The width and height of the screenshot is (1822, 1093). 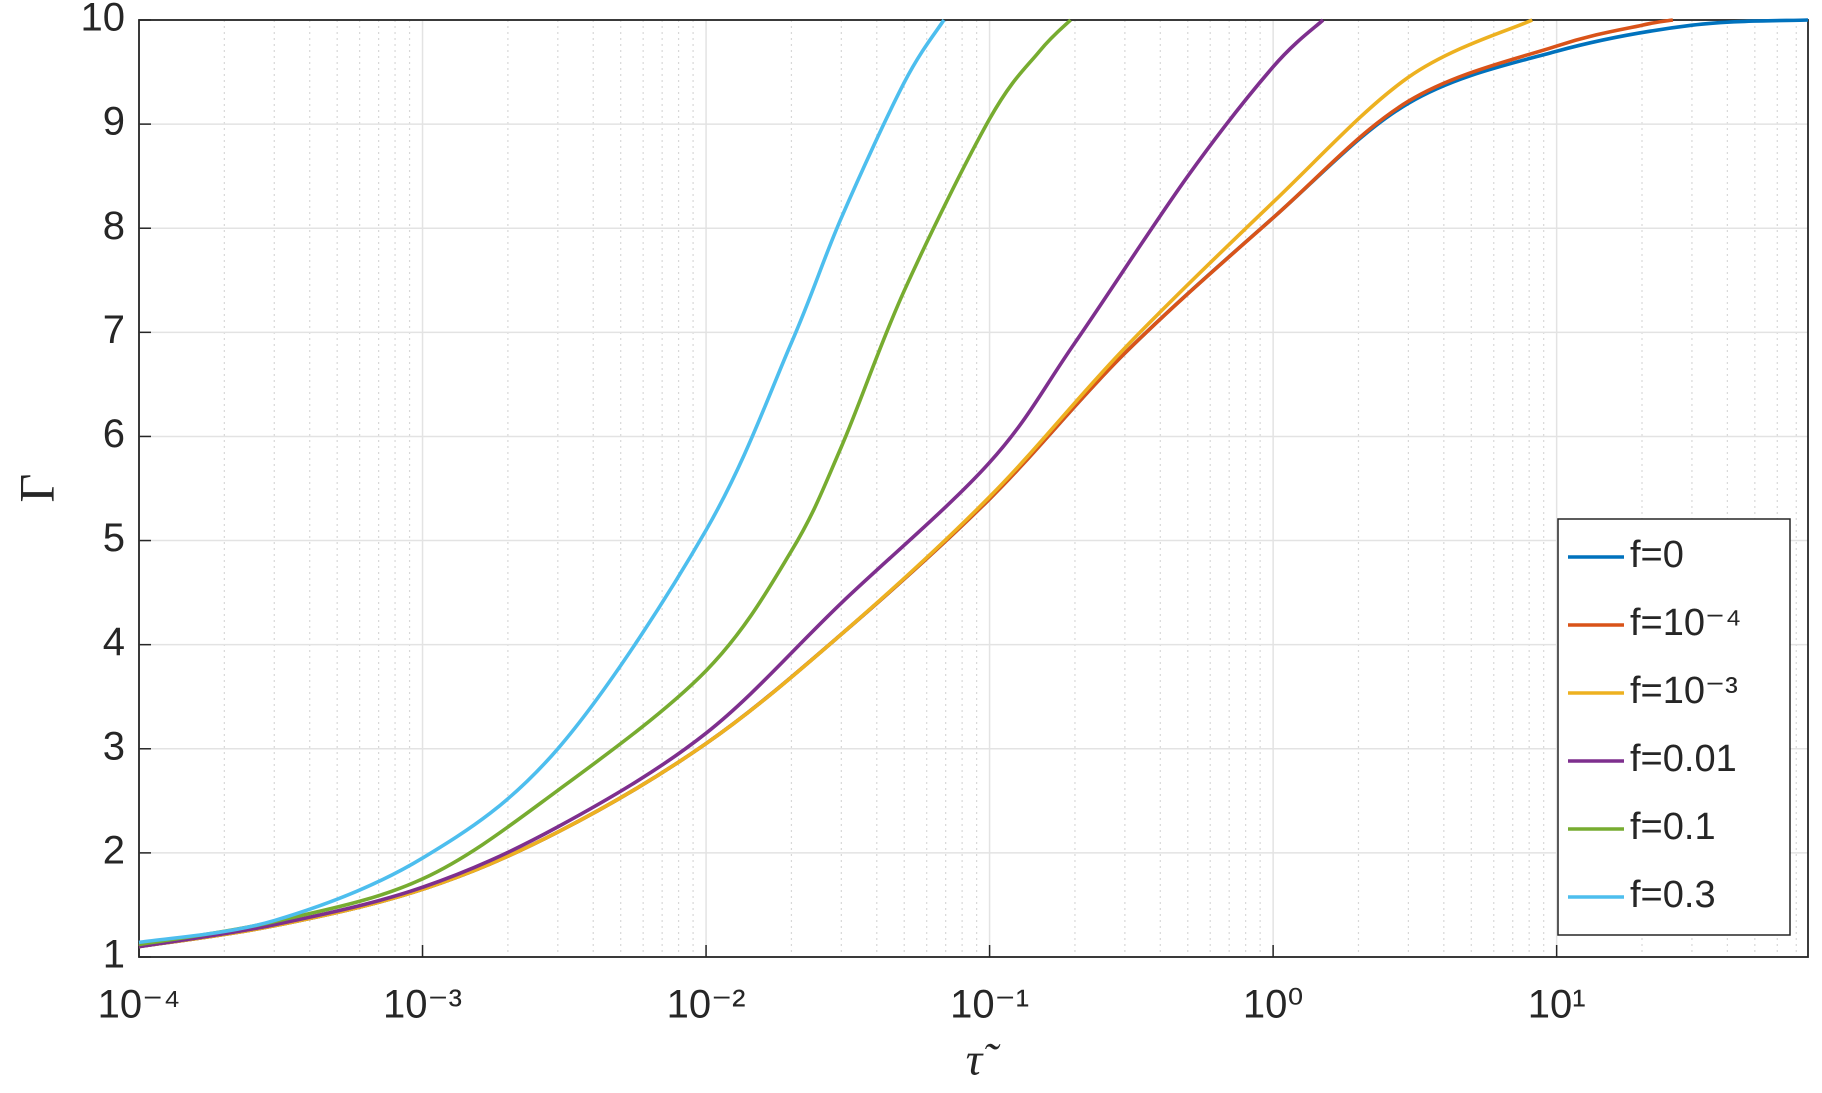 What do you see at coordinates (989, 1005) in the screenshot?
I see `x-tick-label: 10⁻¹` at bounding box center [989, 1005].